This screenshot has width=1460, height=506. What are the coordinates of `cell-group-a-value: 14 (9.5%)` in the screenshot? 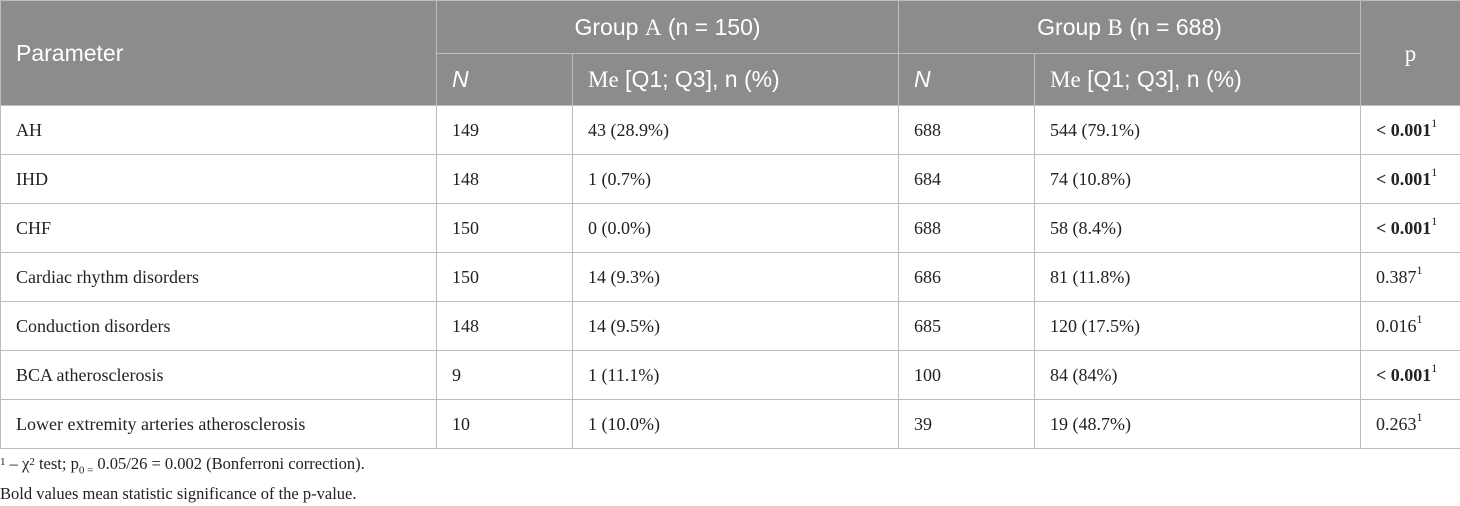 It's located at (736, 326).